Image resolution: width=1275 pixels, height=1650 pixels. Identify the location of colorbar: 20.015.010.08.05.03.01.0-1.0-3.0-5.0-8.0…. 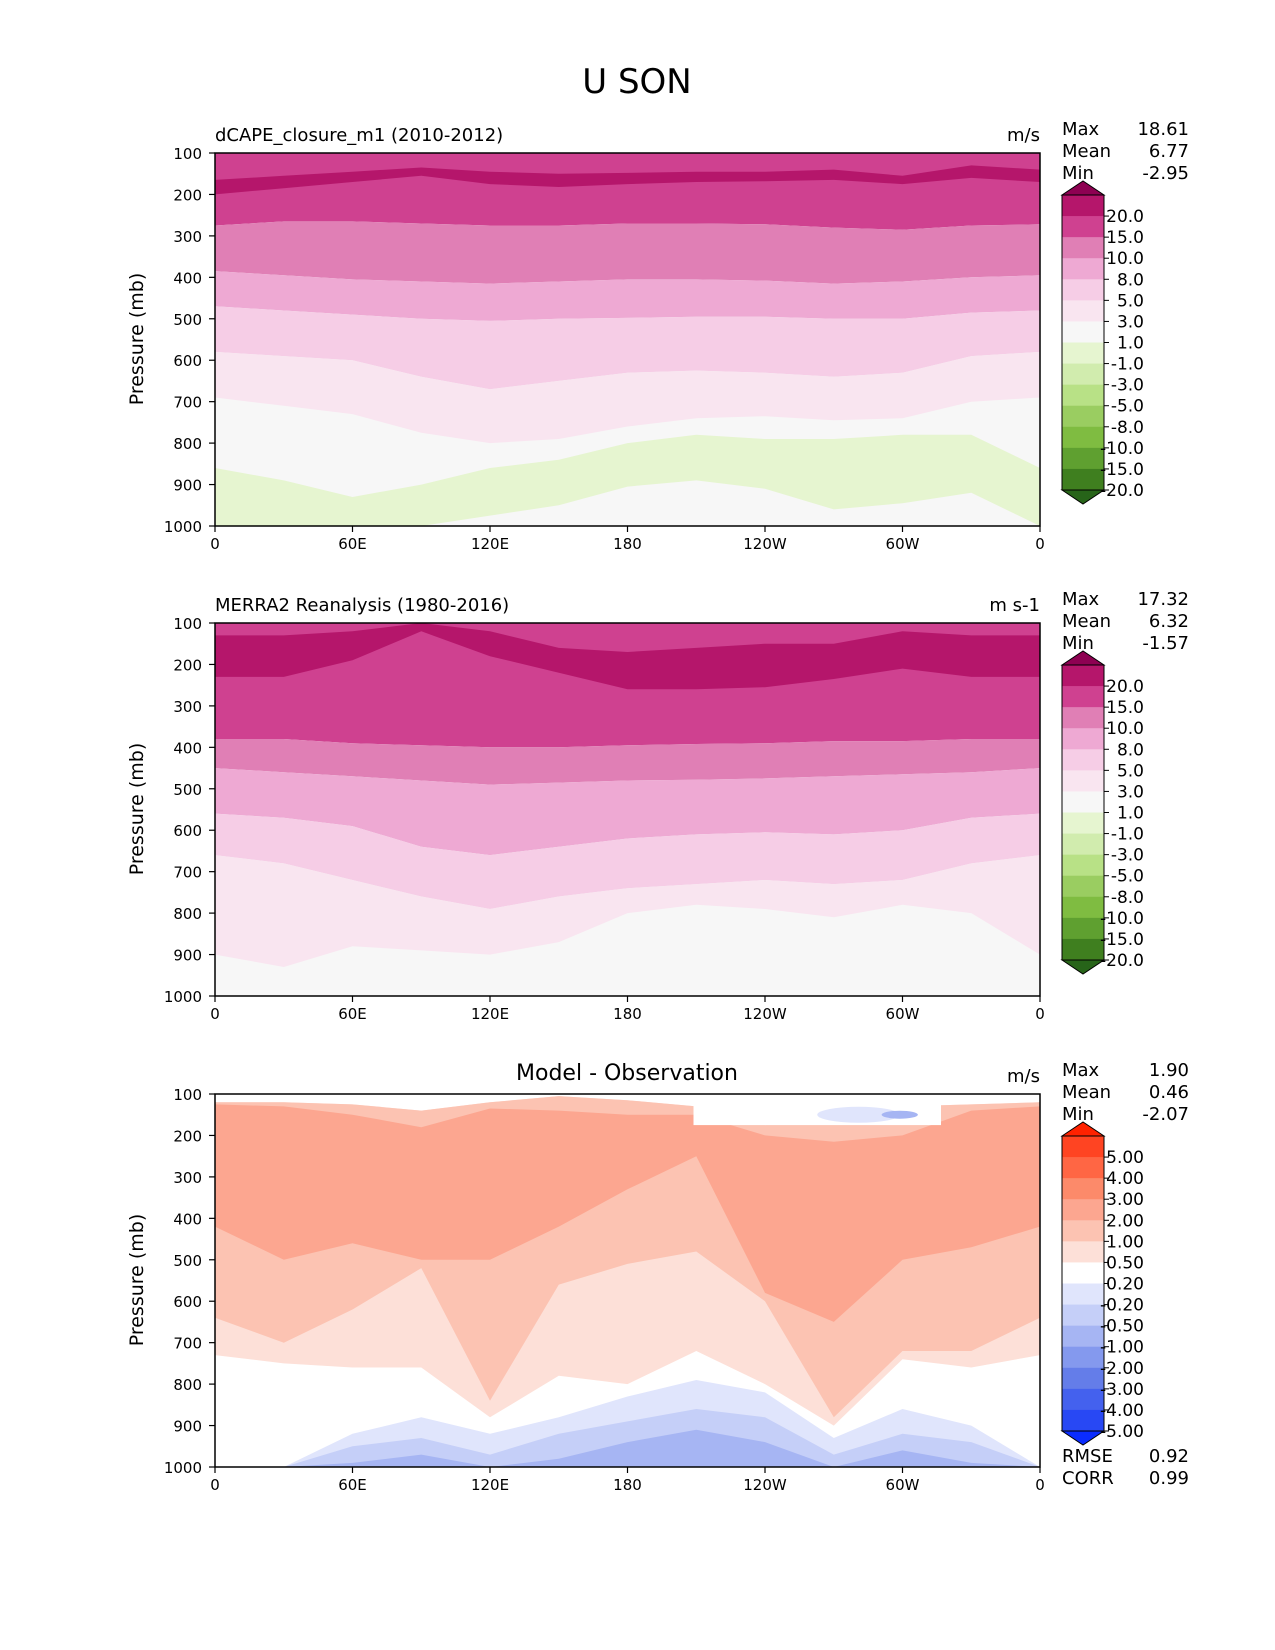
(1102, 812).